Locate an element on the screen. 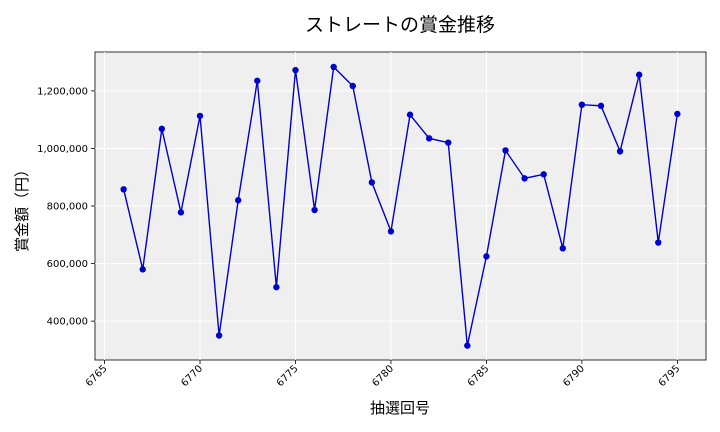 Image resolution: width=720 pixels, height=432 pixels. y-tick-label: 1,000,000 is located at coordinates (62, 149).